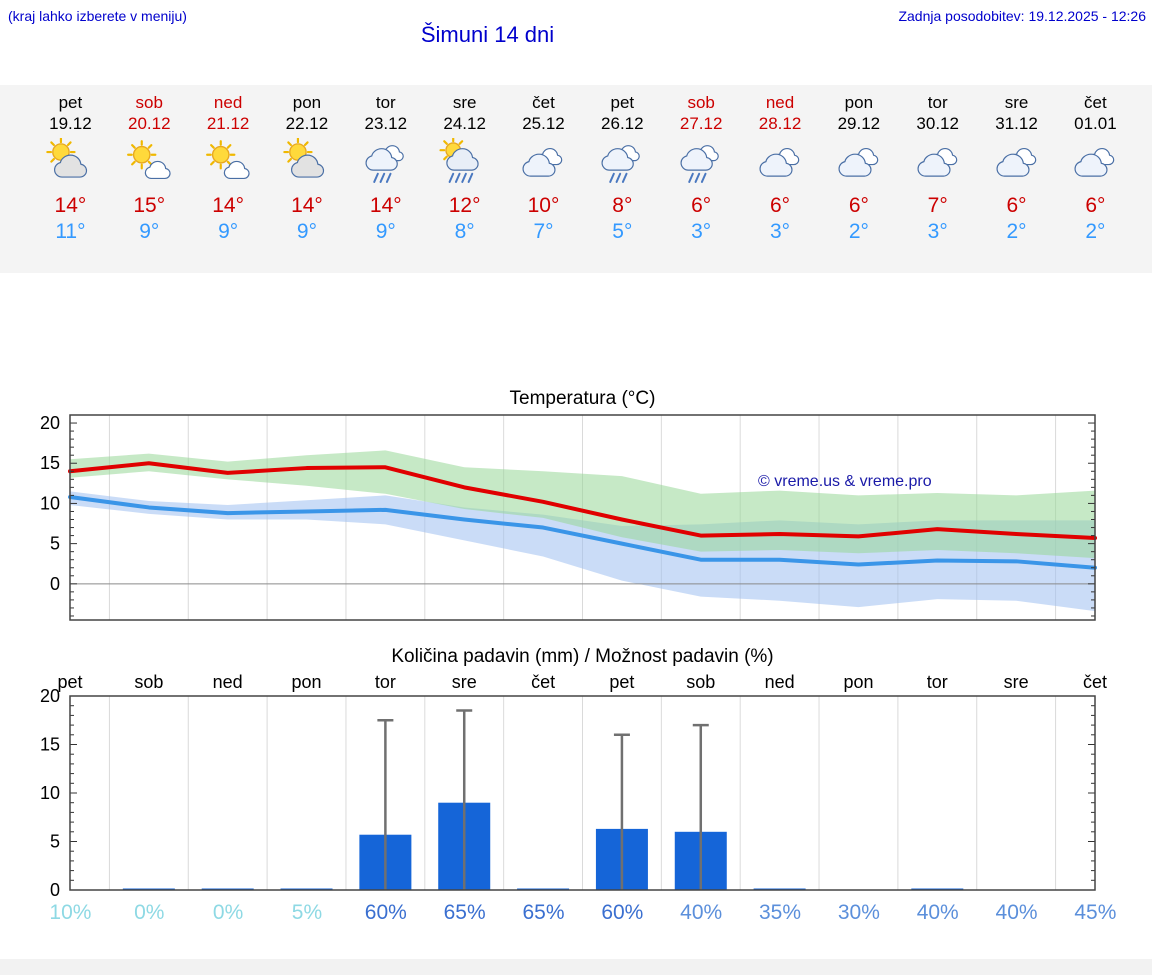 This screenshot has width=1152, height=975. What do you see at coordinates (780, 168) in the screenshot?
I see `forecast-day: ned 28.12 6° 3°` at bounding box center [780, 168].